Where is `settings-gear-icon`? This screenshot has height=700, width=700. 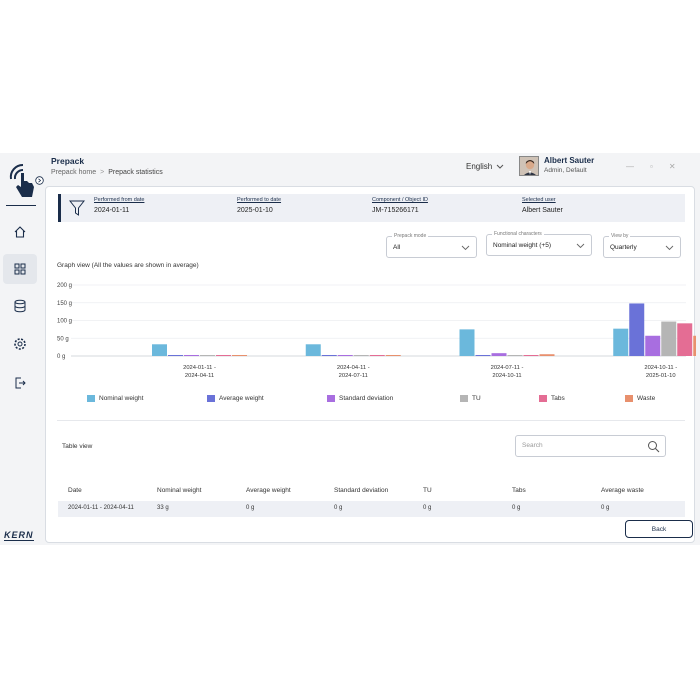 settings-gear-icon is located at coordinates (20, 344).